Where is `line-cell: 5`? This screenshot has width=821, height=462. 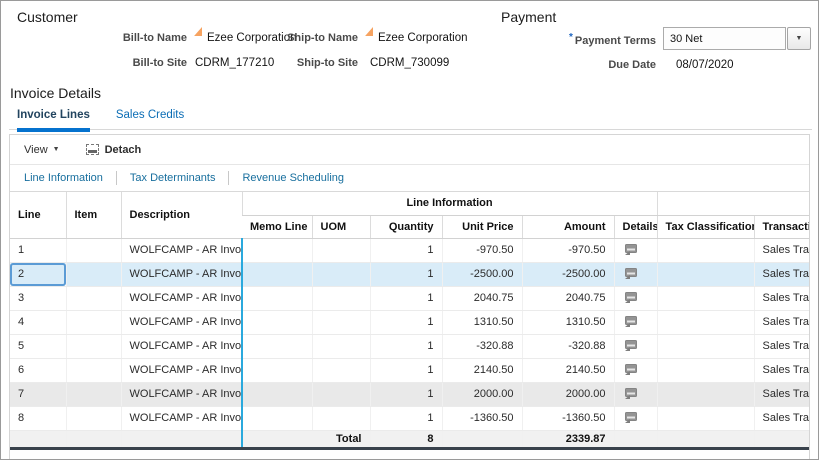 line-cell: 5 is located at coordinates (38, 346).